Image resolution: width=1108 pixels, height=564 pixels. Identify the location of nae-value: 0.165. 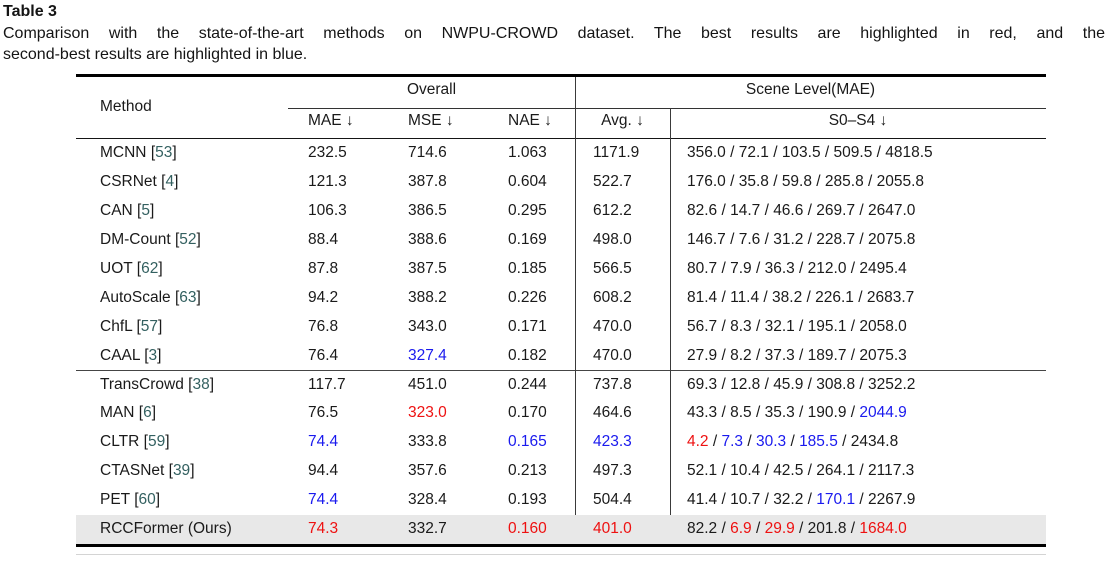
(527, 442).